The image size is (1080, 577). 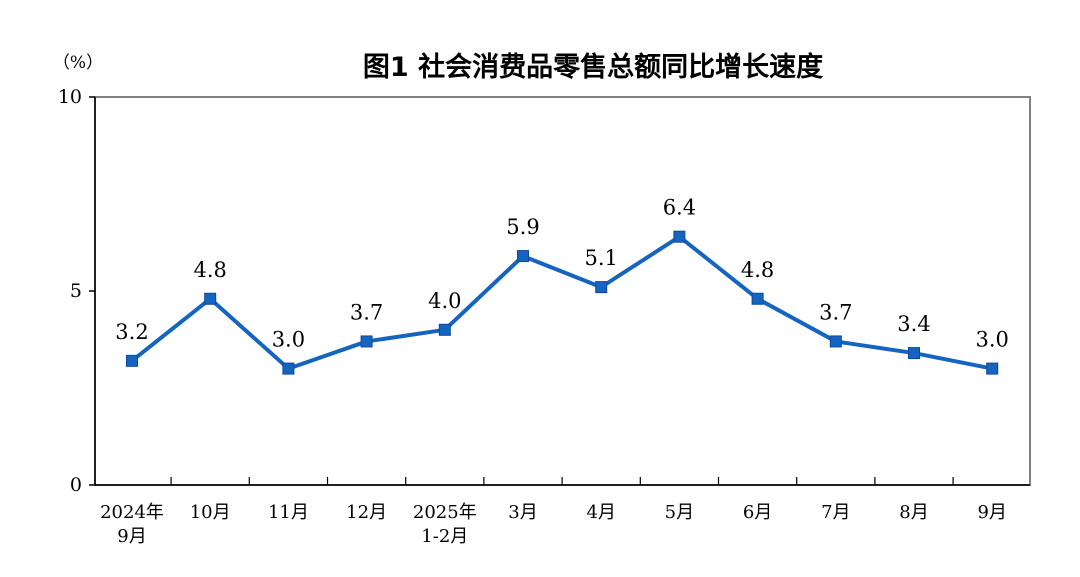 I want to click on y-tick-label: 5, so click(x=76, y=291).